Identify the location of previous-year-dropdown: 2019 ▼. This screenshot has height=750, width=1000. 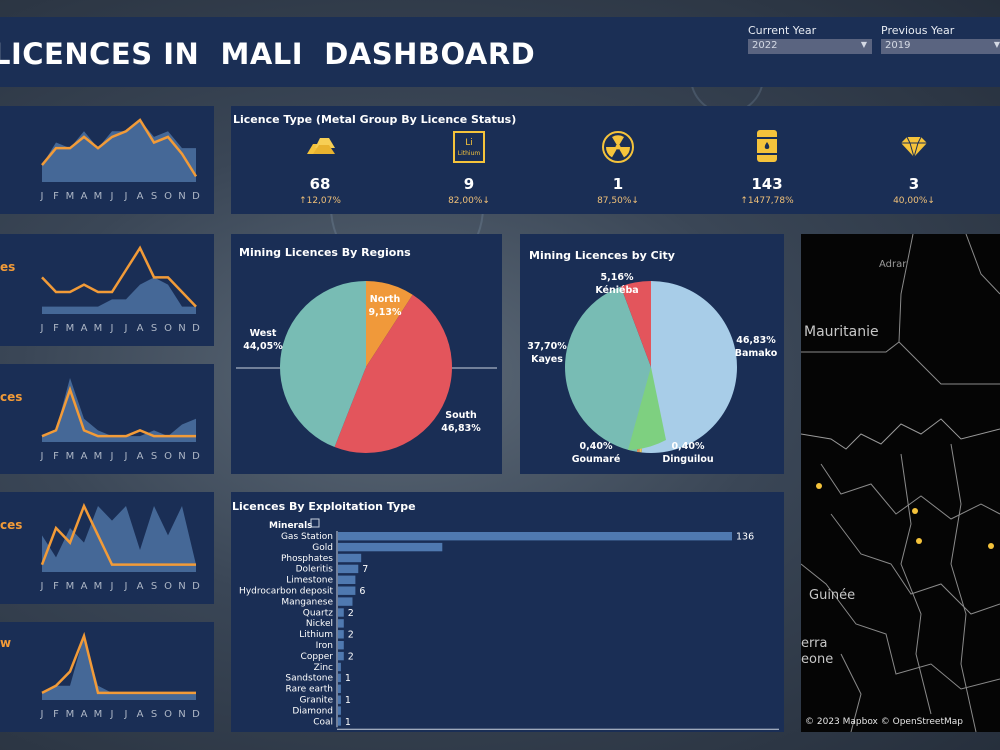
(940, 46).